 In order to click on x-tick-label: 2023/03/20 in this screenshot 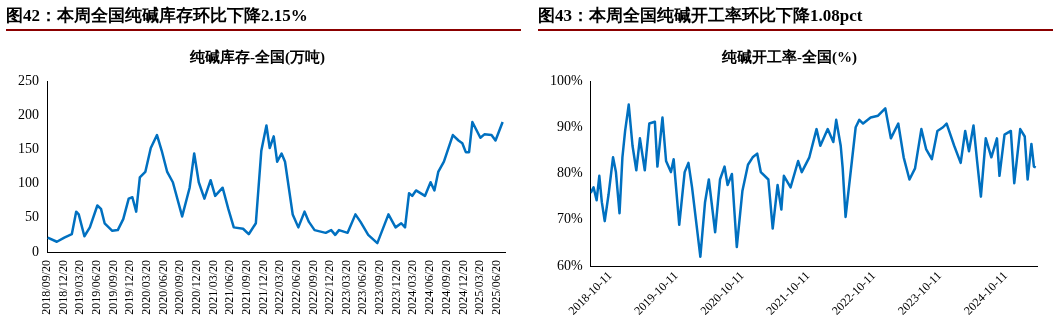, I will do `click(345, 287)`.